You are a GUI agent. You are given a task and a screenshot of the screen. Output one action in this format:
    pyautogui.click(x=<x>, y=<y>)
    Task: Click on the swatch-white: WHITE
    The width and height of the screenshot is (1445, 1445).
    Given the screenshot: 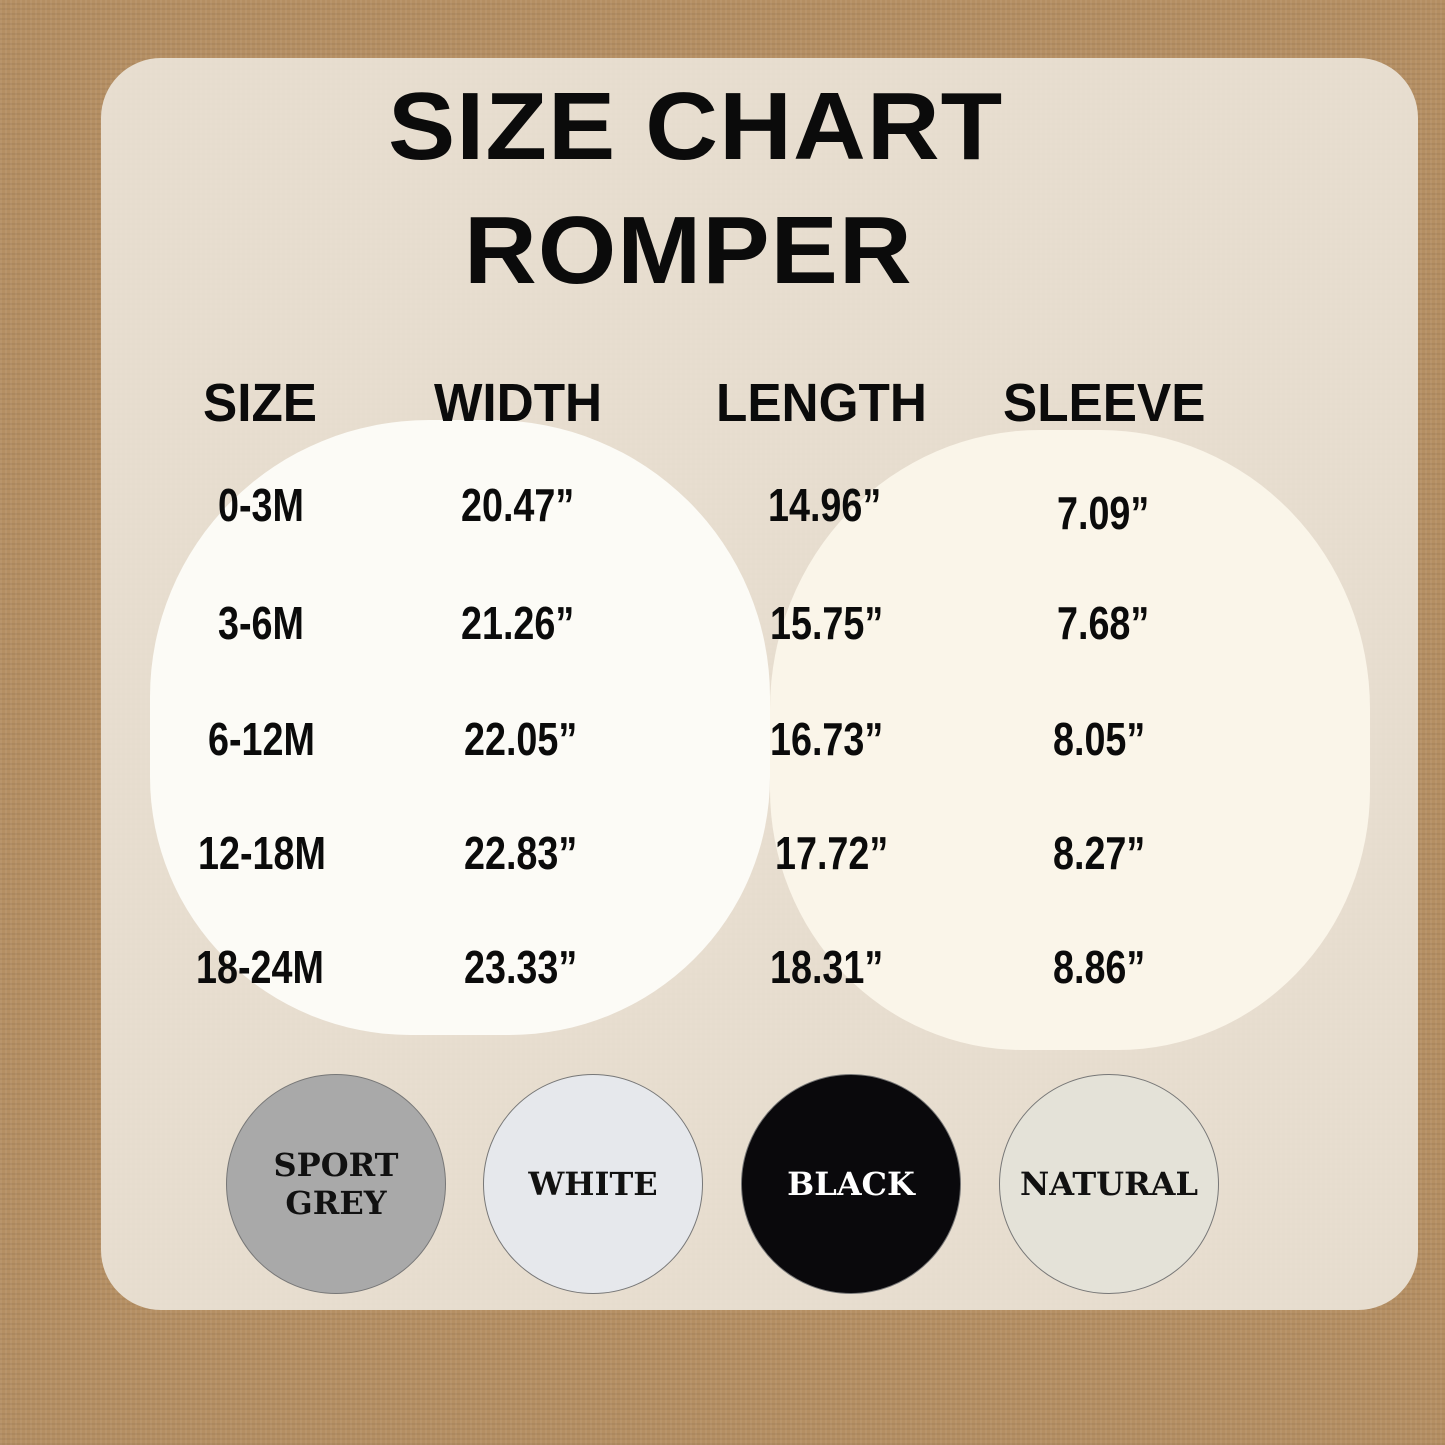 What is the action you would take?
    pyautogui.click(x=593, y=1184)
    